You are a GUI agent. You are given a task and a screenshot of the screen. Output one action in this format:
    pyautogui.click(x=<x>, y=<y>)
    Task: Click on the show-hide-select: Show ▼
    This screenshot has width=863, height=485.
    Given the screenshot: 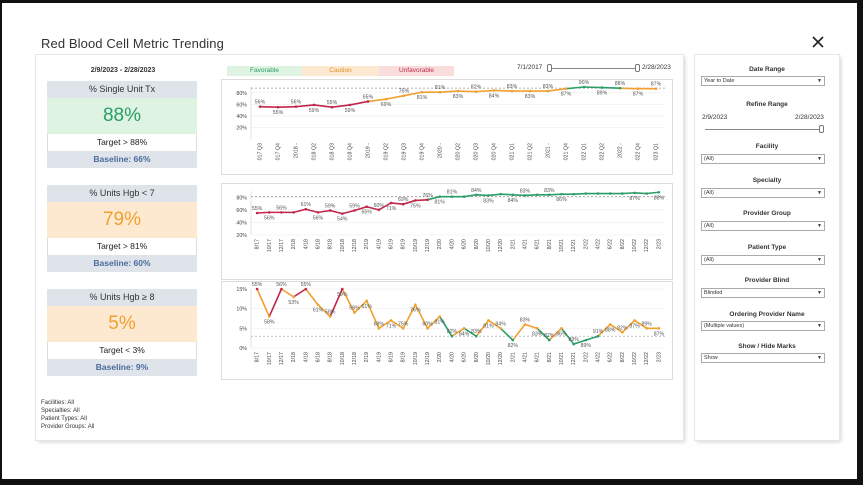 What is the action you would take?
    pyautogui.click(x=763, y=358)
    